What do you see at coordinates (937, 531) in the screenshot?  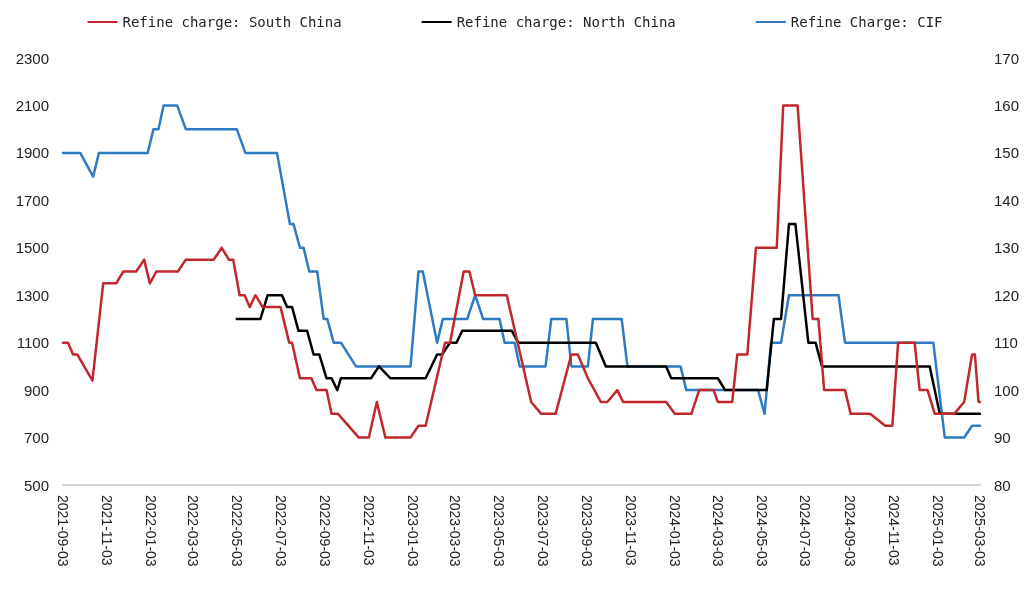 I see `x-tick-label: 2025-01-03` at bounding box center [937, 531].